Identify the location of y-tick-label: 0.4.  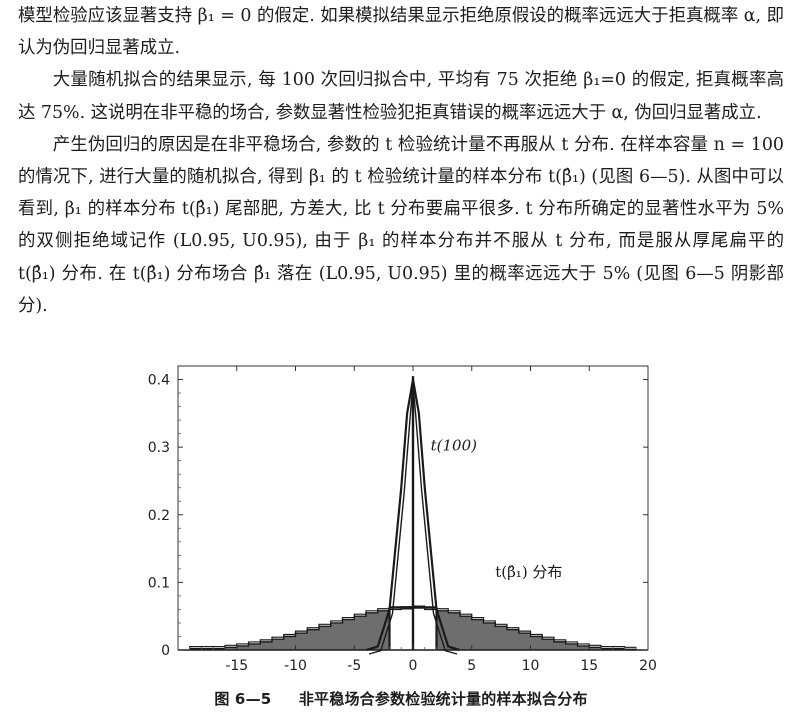
(159, 381).